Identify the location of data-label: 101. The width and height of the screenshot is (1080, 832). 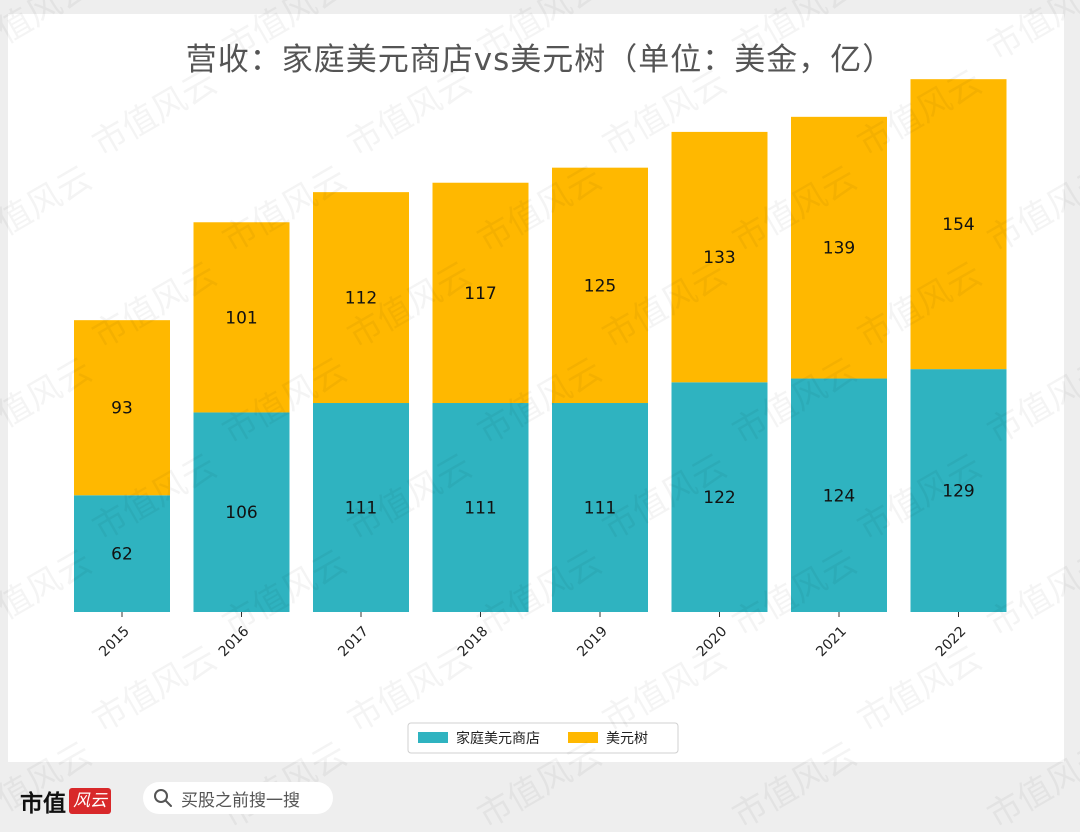
(241, 318).